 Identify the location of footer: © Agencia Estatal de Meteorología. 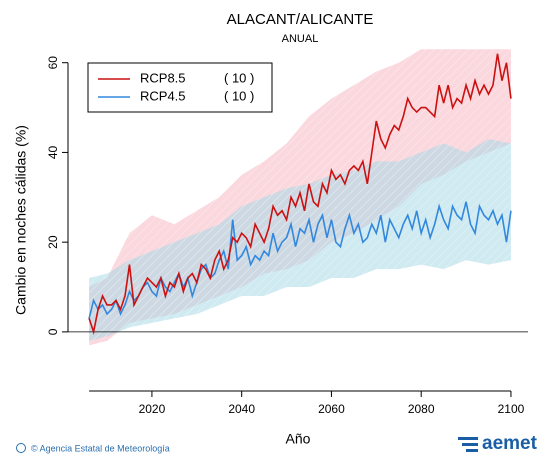
(100, 448).